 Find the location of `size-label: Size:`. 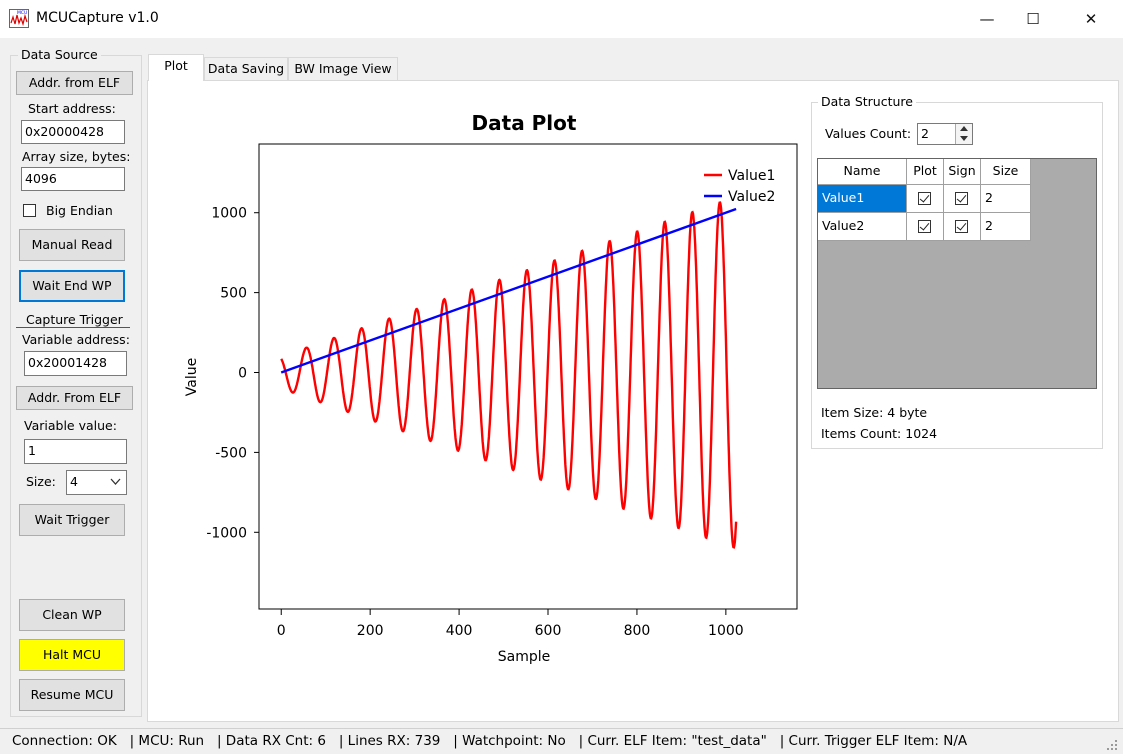

size-label: Size: is located at coordinates (41, 481).